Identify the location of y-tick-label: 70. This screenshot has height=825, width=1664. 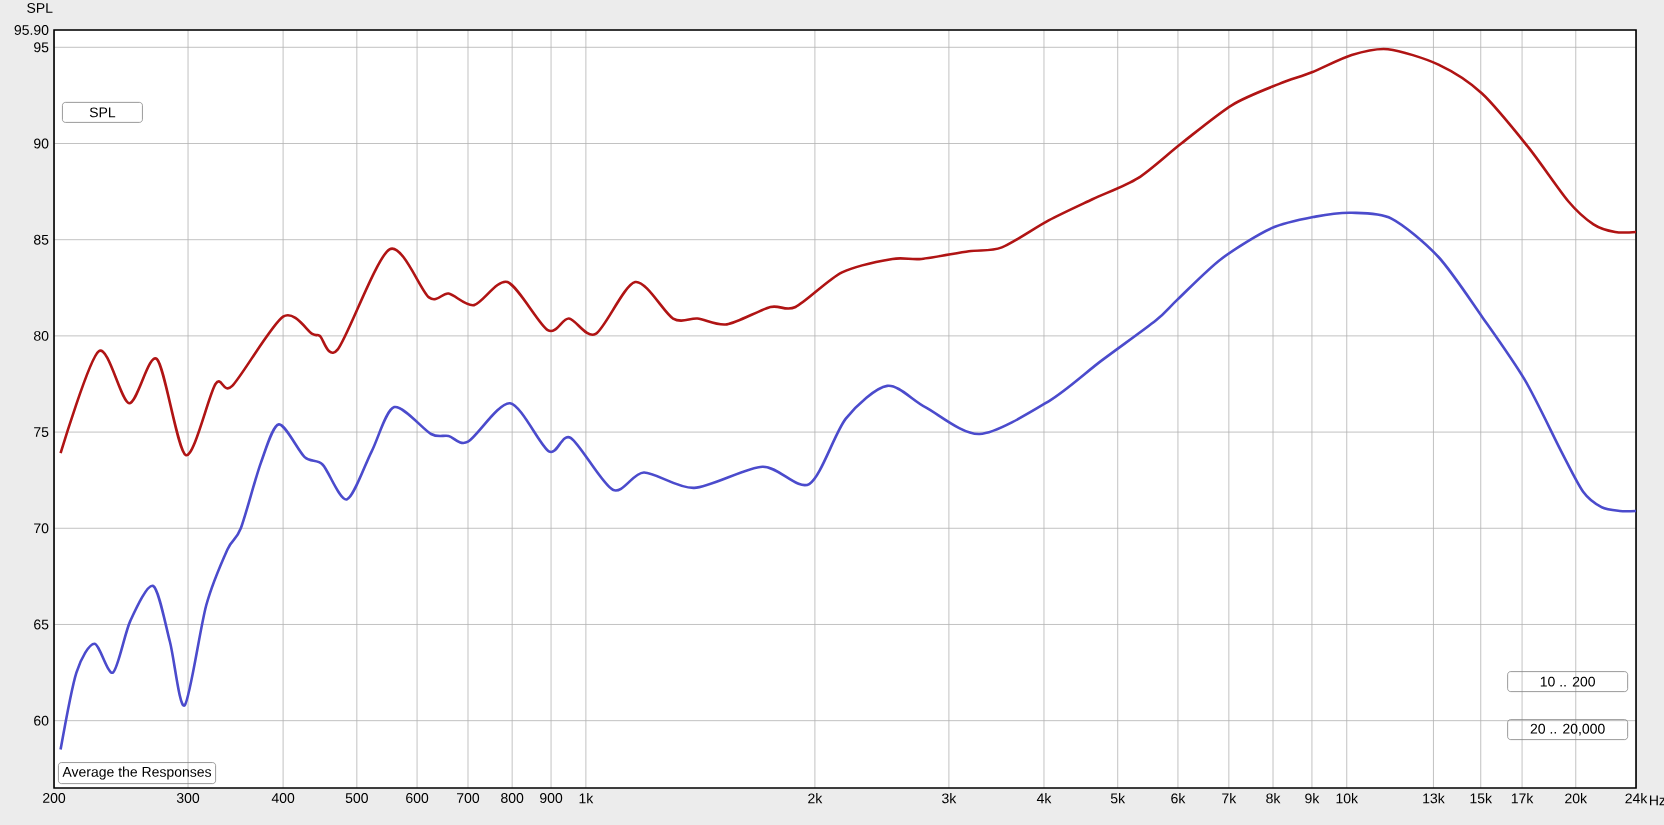
(41, 528).